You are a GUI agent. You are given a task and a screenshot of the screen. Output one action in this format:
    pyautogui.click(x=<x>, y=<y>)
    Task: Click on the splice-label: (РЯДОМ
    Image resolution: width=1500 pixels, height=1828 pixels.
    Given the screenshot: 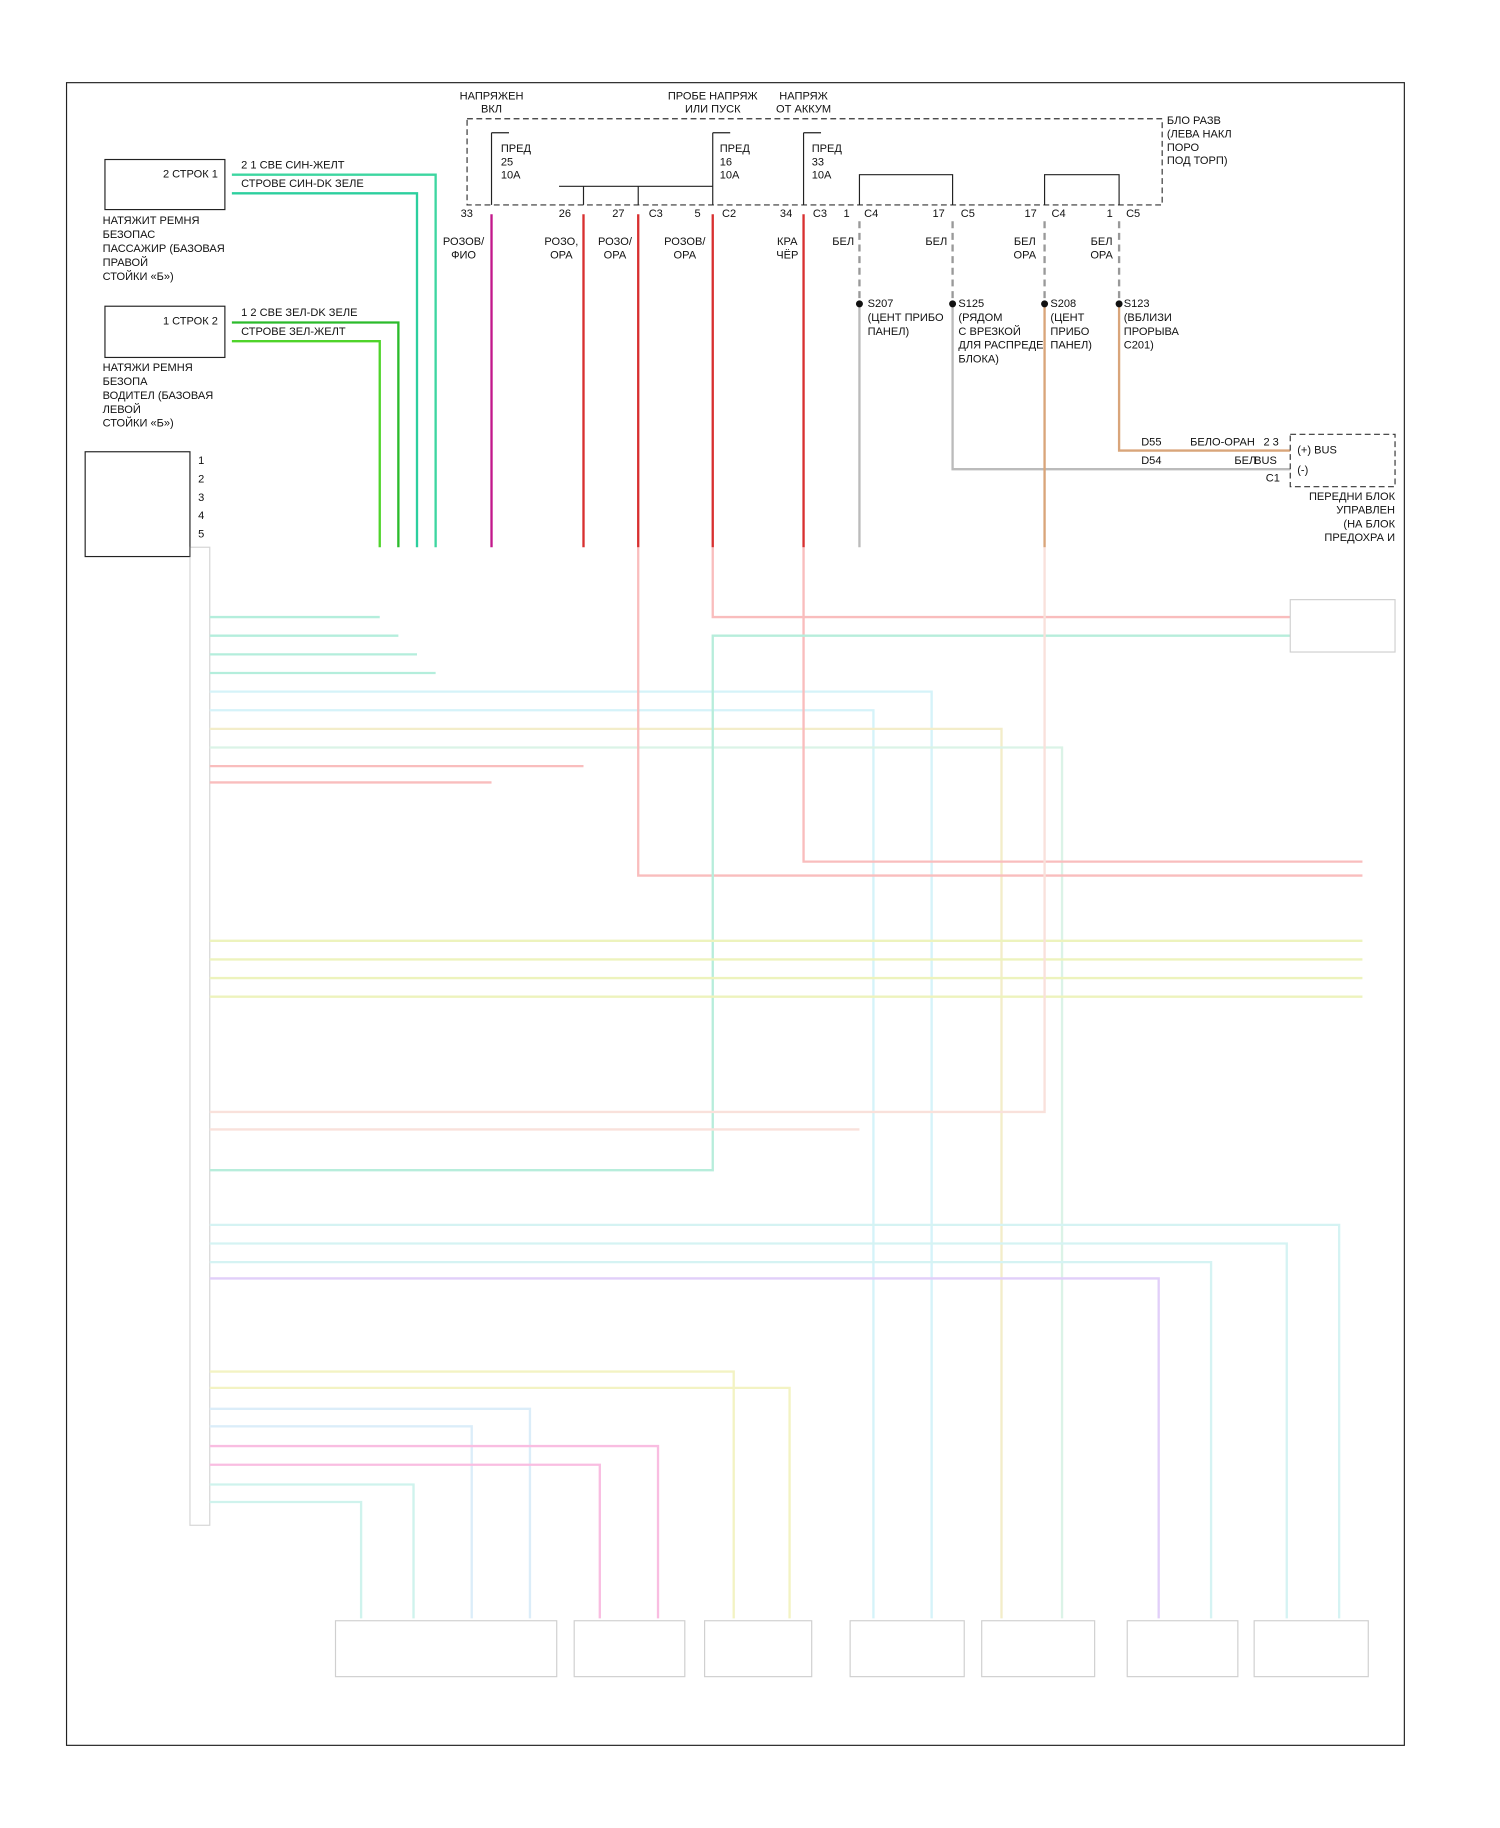 What is the action you would take?
    pyautogui.click(x=980, y=318)
    